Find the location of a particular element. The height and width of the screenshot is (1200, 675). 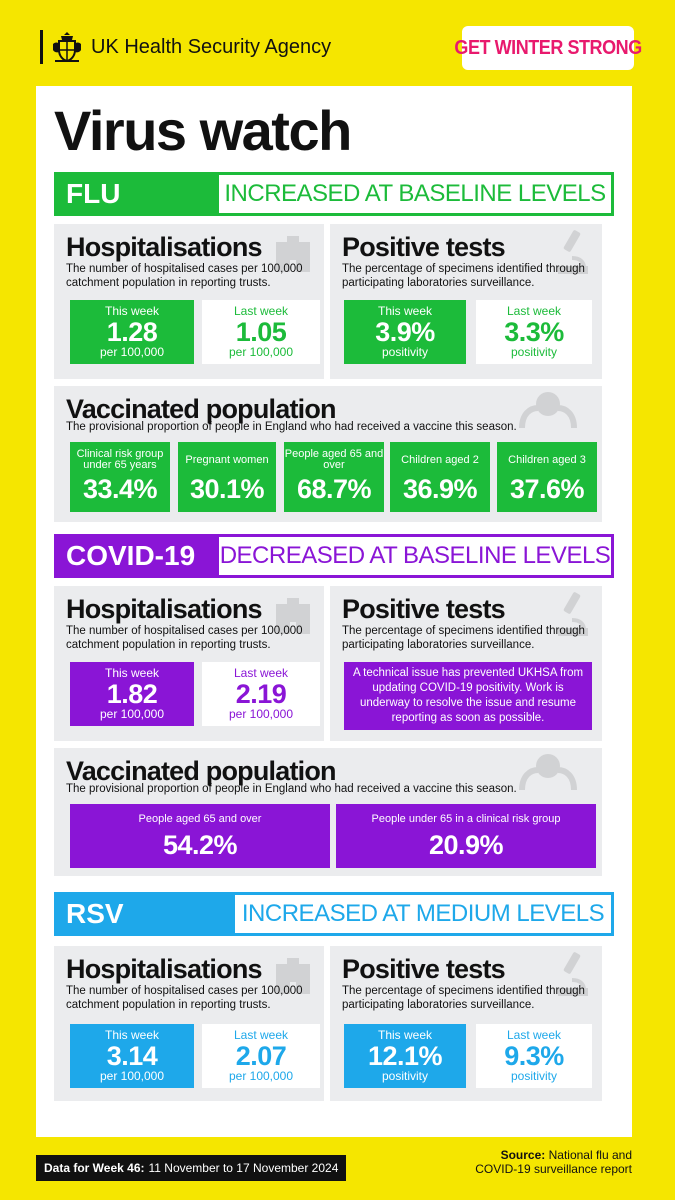

vacc-value: 30.1% is located at coordinates (227, 489).